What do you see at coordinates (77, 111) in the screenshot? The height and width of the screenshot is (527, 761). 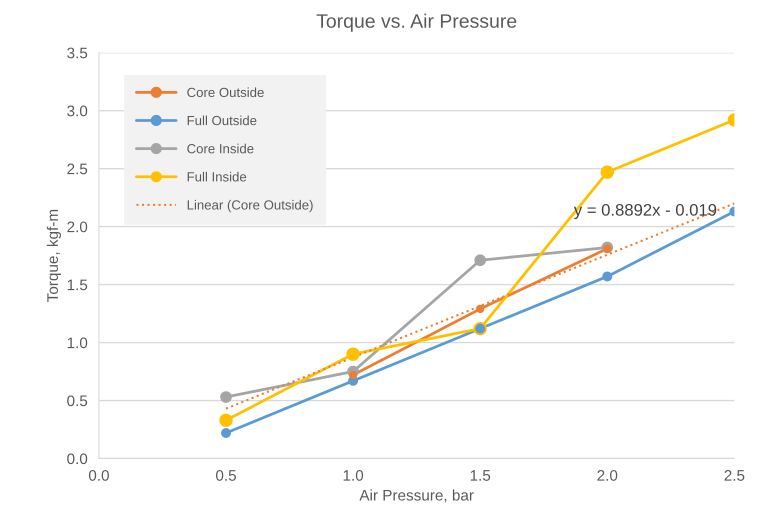 I see `y-tick-label: 3.0` at bounding box center [77, 111].